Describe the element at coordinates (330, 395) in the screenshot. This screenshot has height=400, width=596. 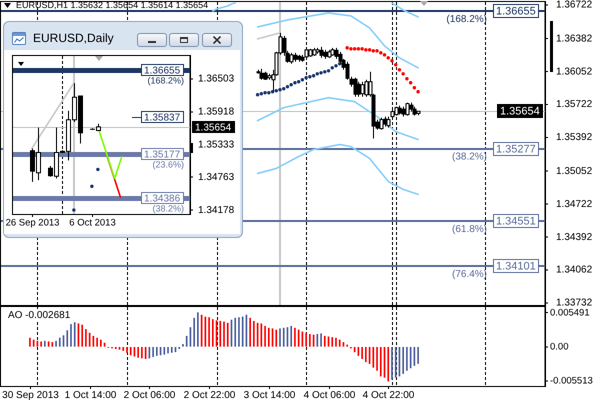
I see `x-tick-label: 4 Oct 06:00` at that location.